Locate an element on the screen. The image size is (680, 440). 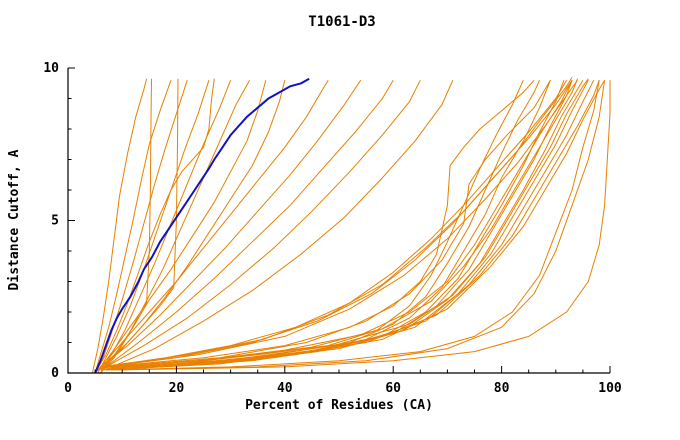
y-tick-label: 10 is located at coordinates (51, 68).